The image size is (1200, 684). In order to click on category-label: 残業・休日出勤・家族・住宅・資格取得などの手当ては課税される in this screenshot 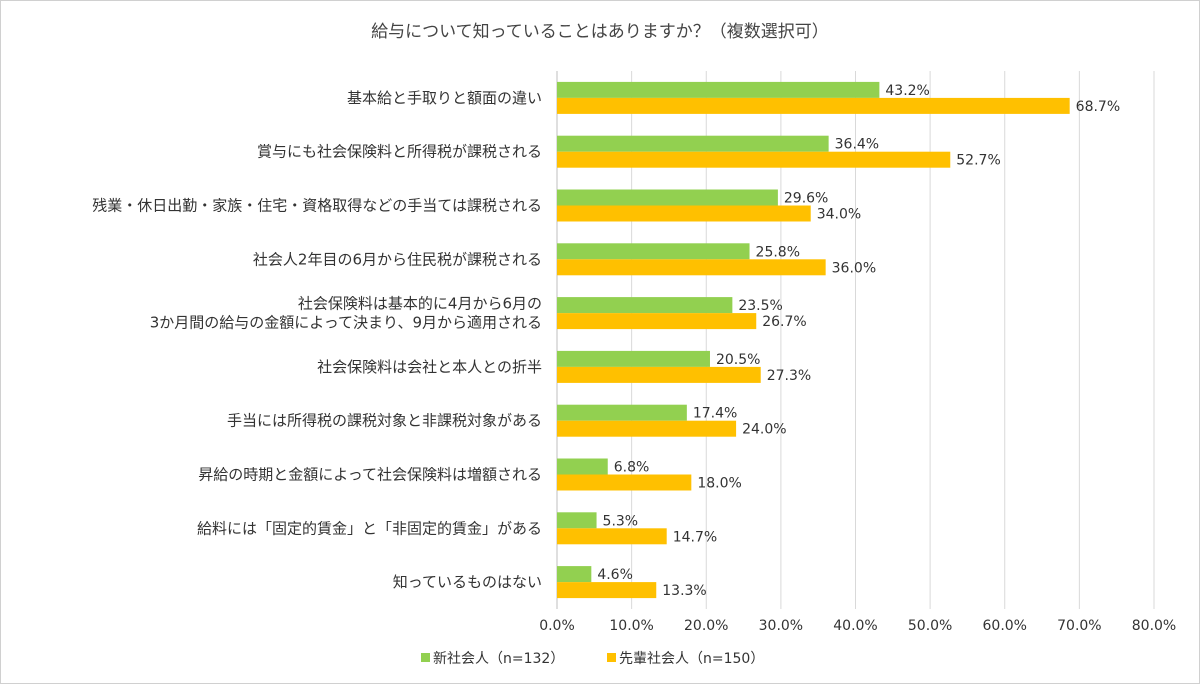, I will do `click(317, 206)`.